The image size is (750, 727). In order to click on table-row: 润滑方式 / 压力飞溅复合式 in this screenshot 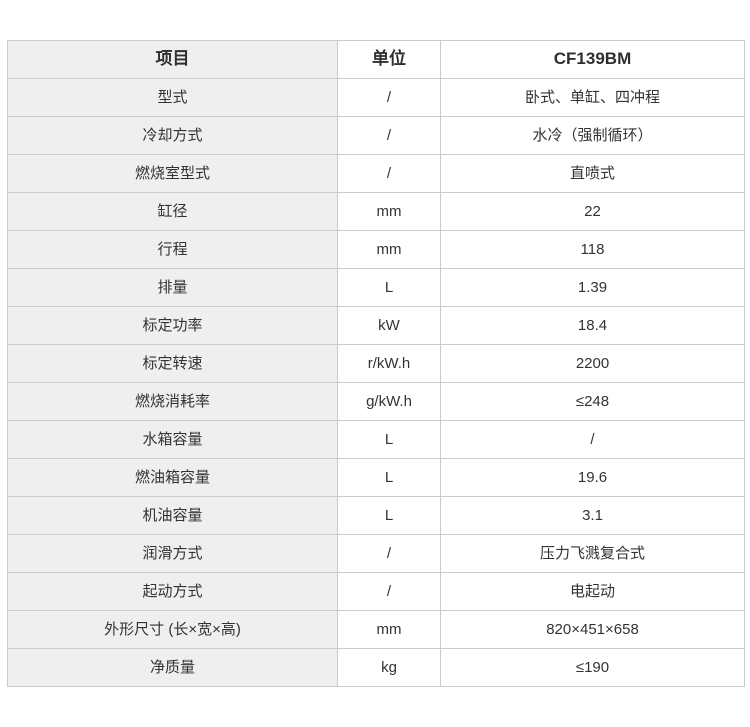, I will do `click(376, 553)`.